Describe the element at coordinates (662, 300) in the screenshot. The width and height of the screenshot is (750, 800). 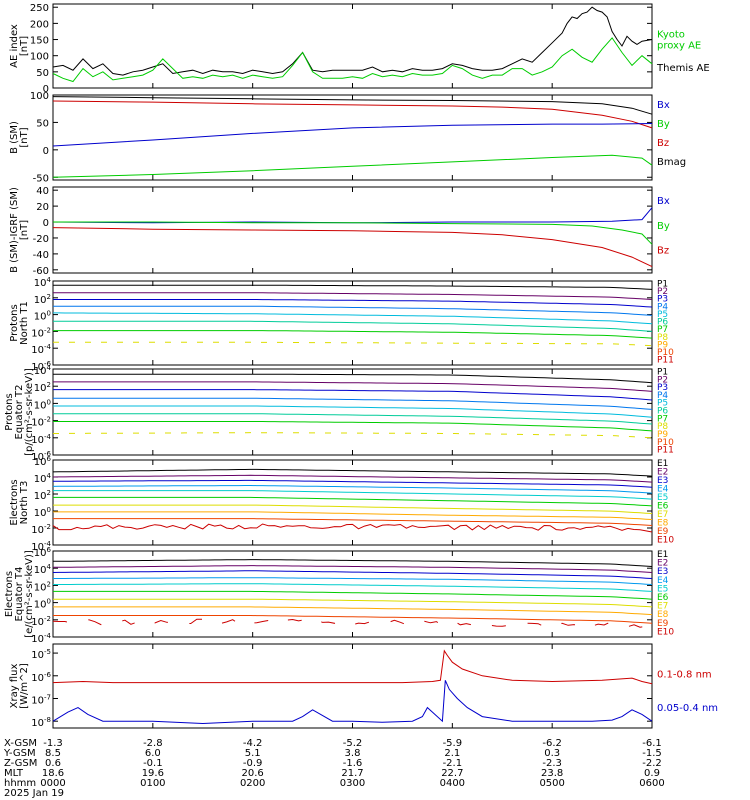
I see `legend-label: P3` at that location.